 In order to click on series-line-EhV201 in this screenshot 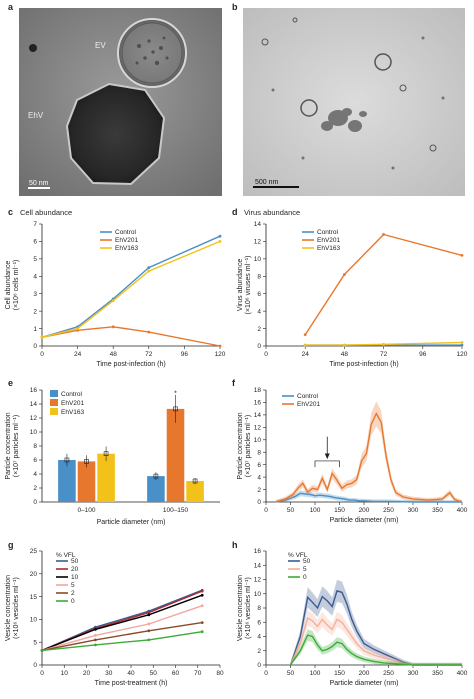, I will do `click(383, 284)`.